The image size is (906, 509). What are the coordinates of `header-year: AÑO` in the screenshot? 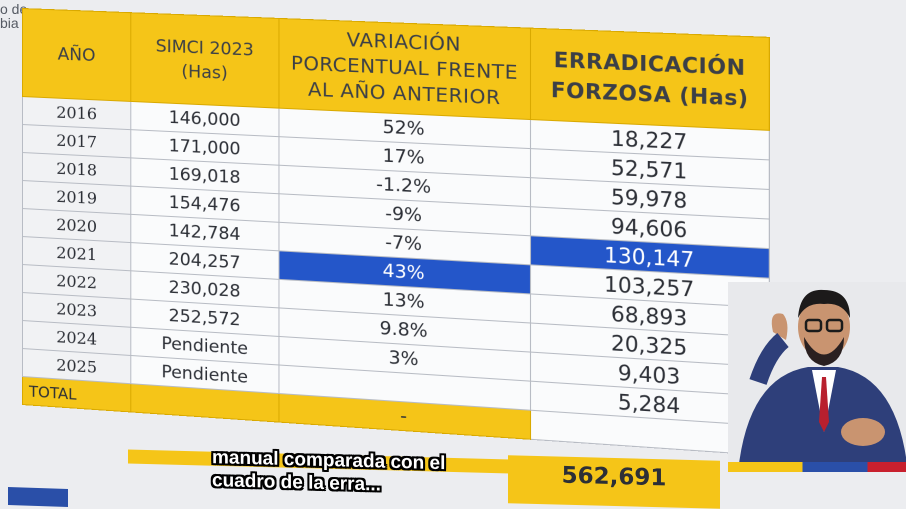 It's located at (76, 55).